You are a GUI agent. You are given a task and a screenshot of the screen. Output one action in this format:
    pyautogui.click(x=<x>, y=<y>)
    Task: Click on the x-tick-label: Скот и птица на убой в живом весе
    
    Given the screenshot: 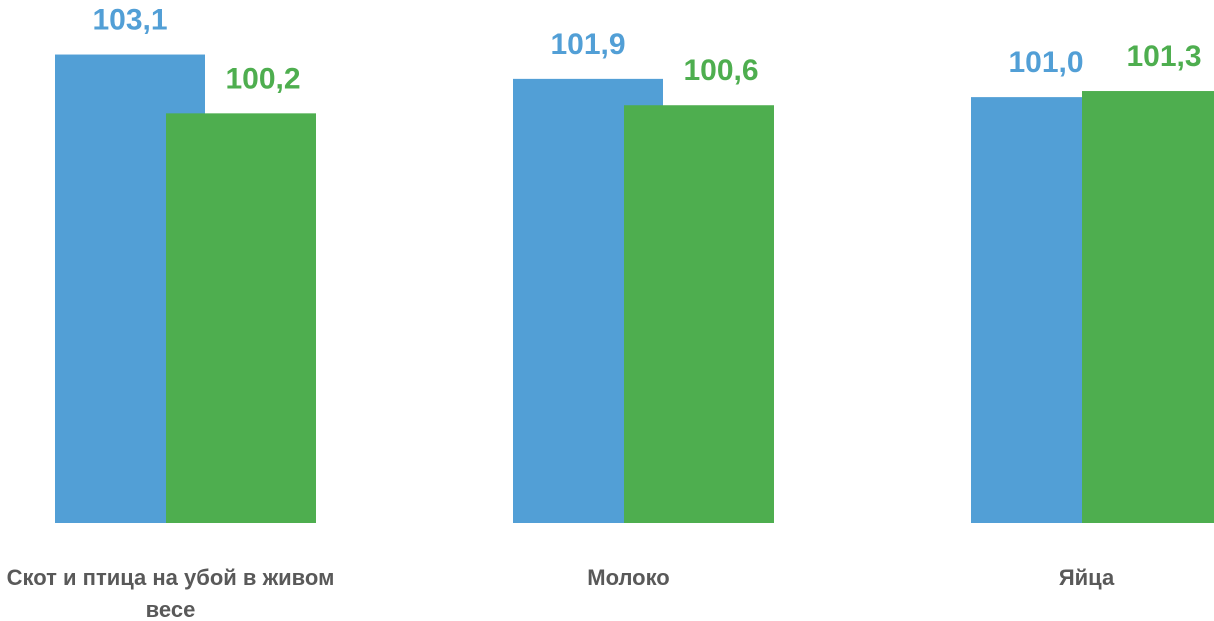 What is the action you would take?
    pyautogui.click(x=170, y=593)
    